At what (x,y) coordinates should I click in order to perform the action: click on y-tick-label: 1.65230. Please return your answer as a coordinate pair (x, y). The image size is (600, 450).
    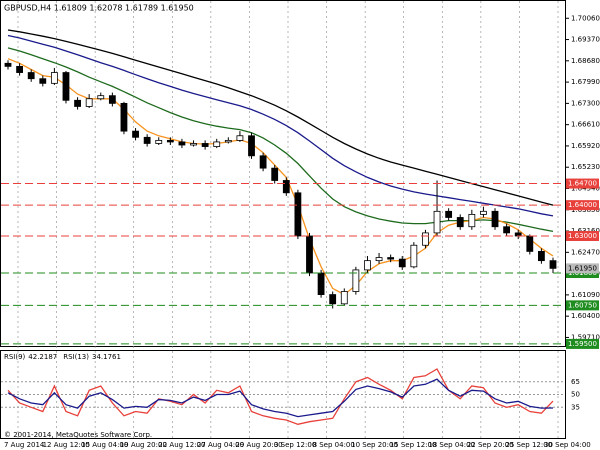
    Looking at the image, I should click on (585, 167).